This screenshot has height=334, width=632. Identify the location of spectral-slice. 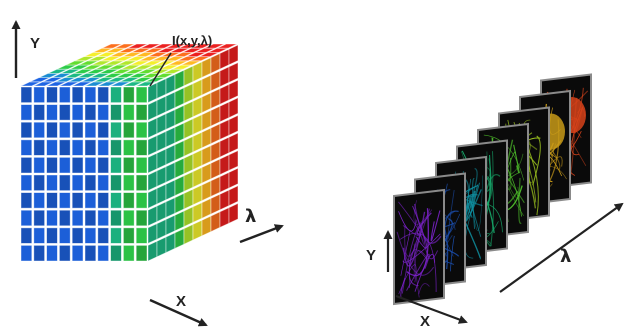
(419, 247).